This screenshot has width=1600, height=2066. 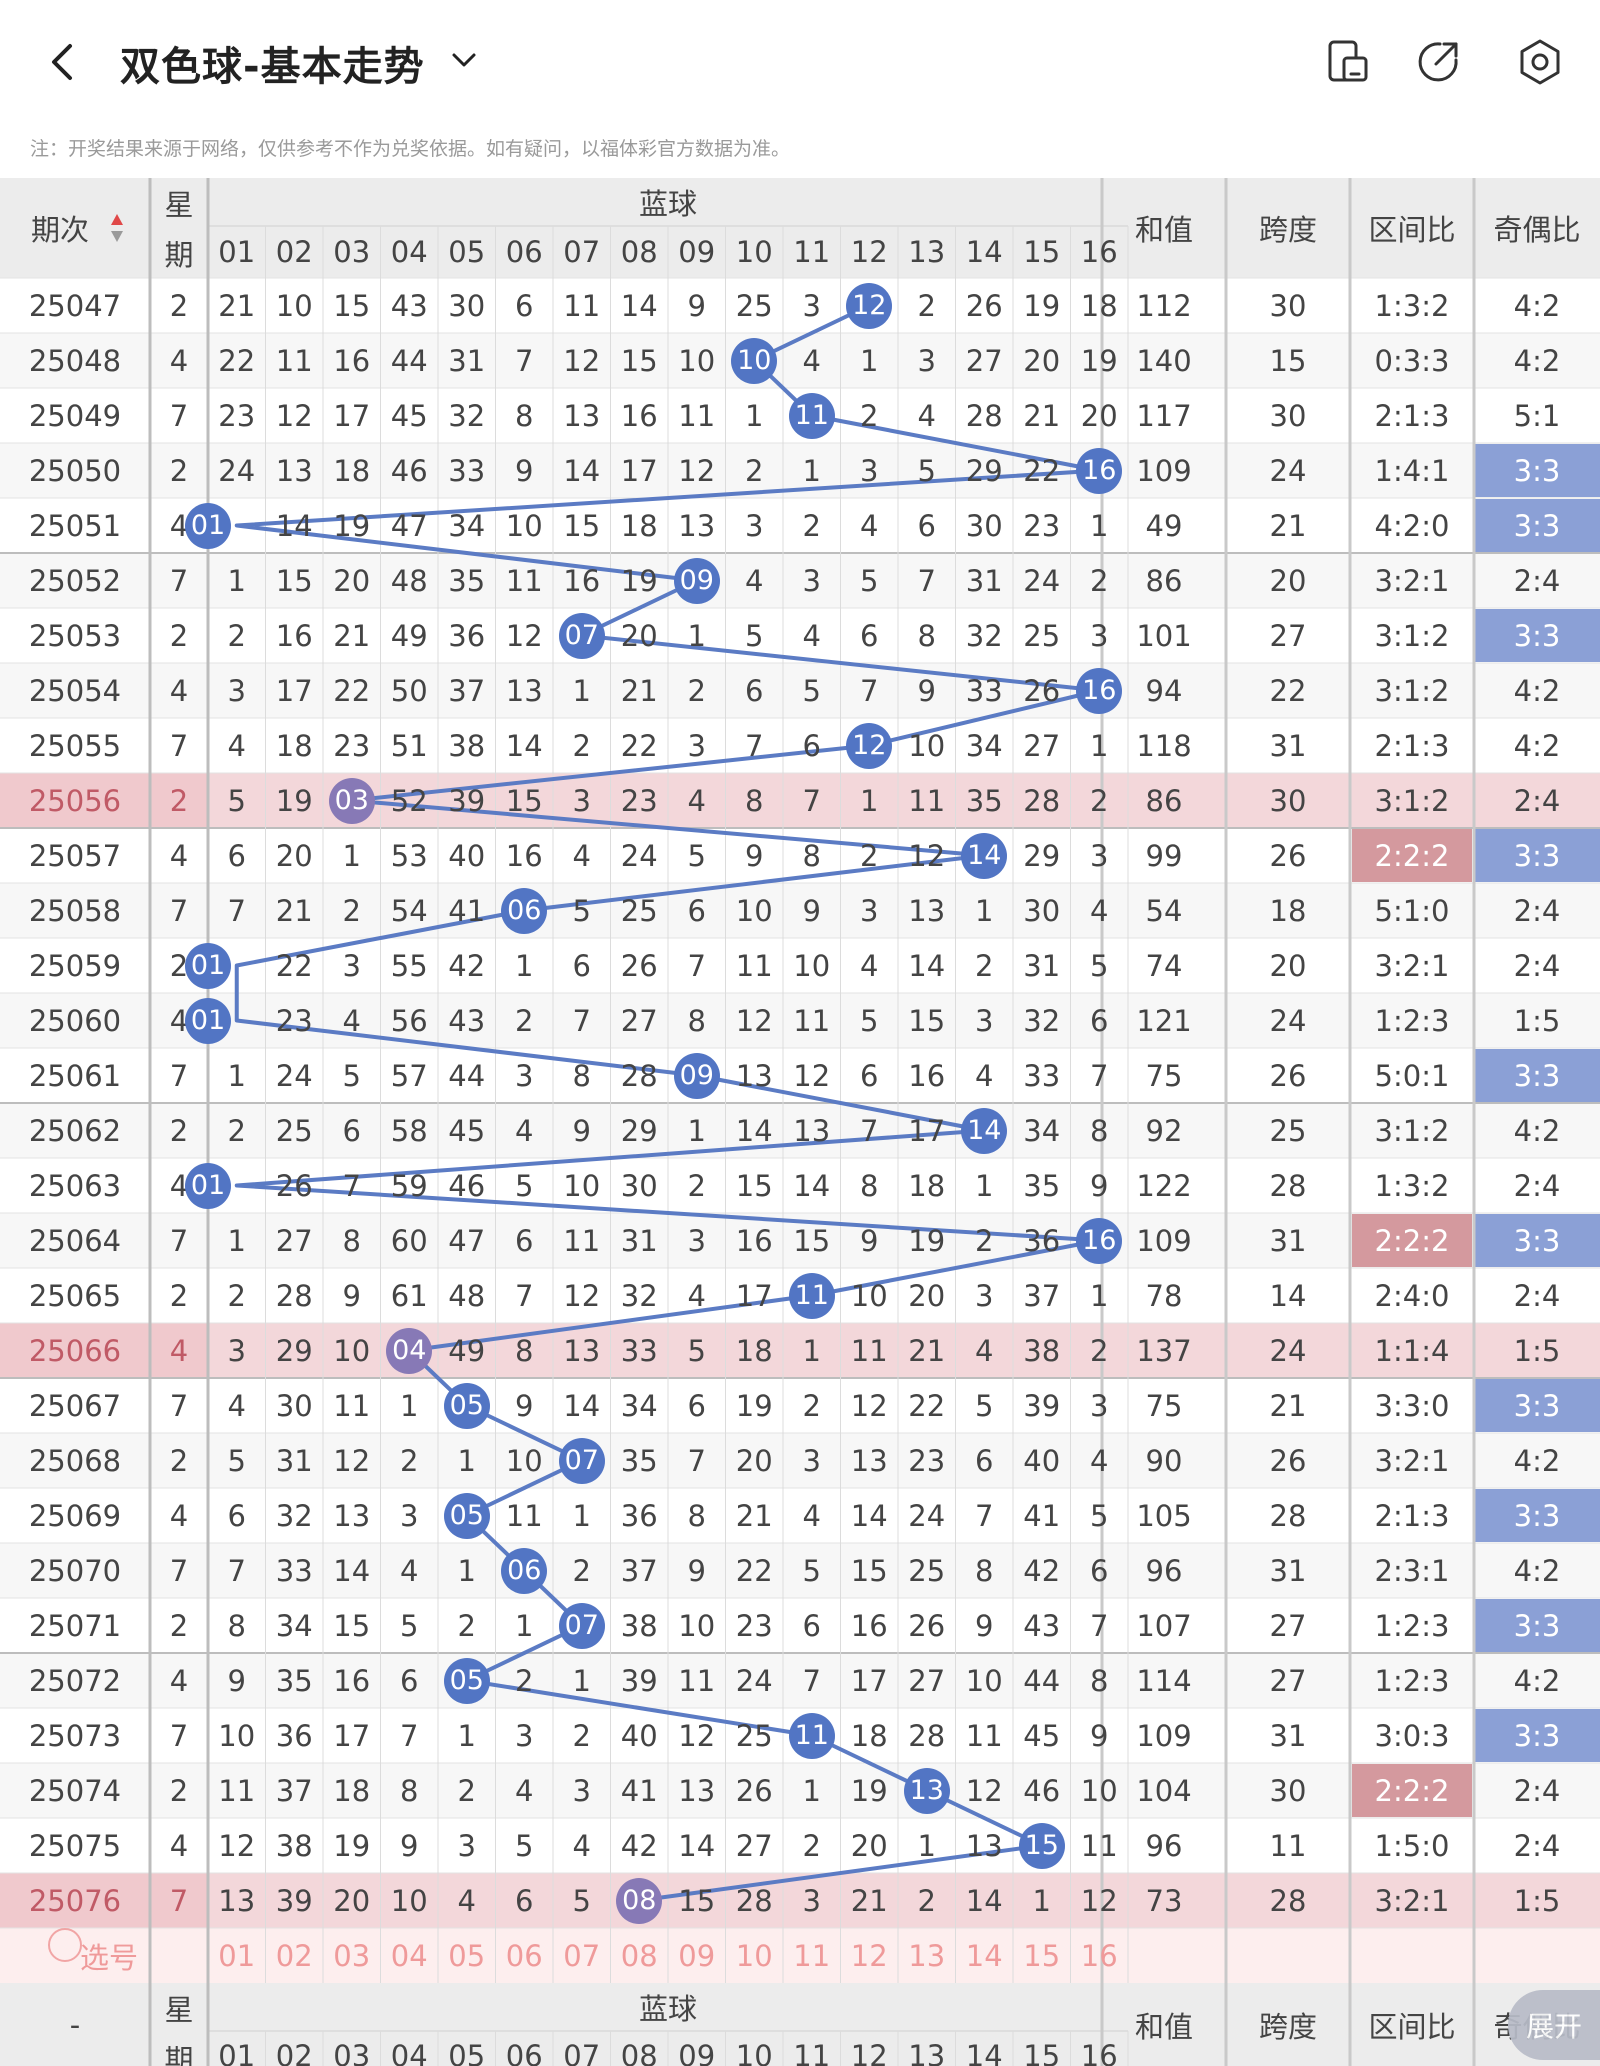 What do you see at coordinates (639, 415) in the screenshot?
I see `miss-count: 16` at bounding box center [639, 415].